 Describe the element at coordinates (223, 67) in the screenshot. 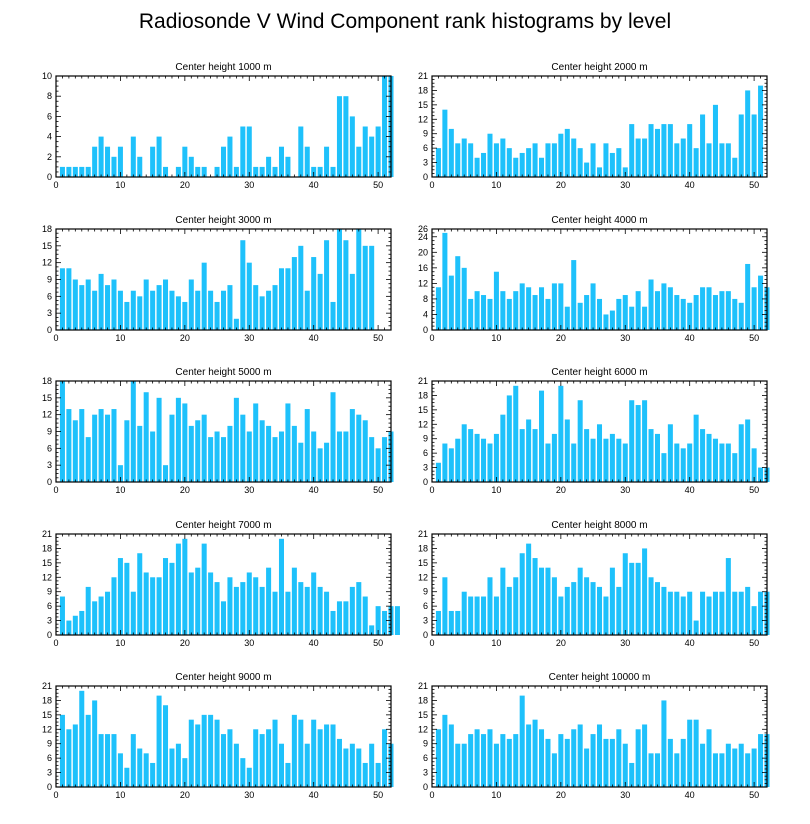

I see `panel-title: Center height 1000 m` at that location.